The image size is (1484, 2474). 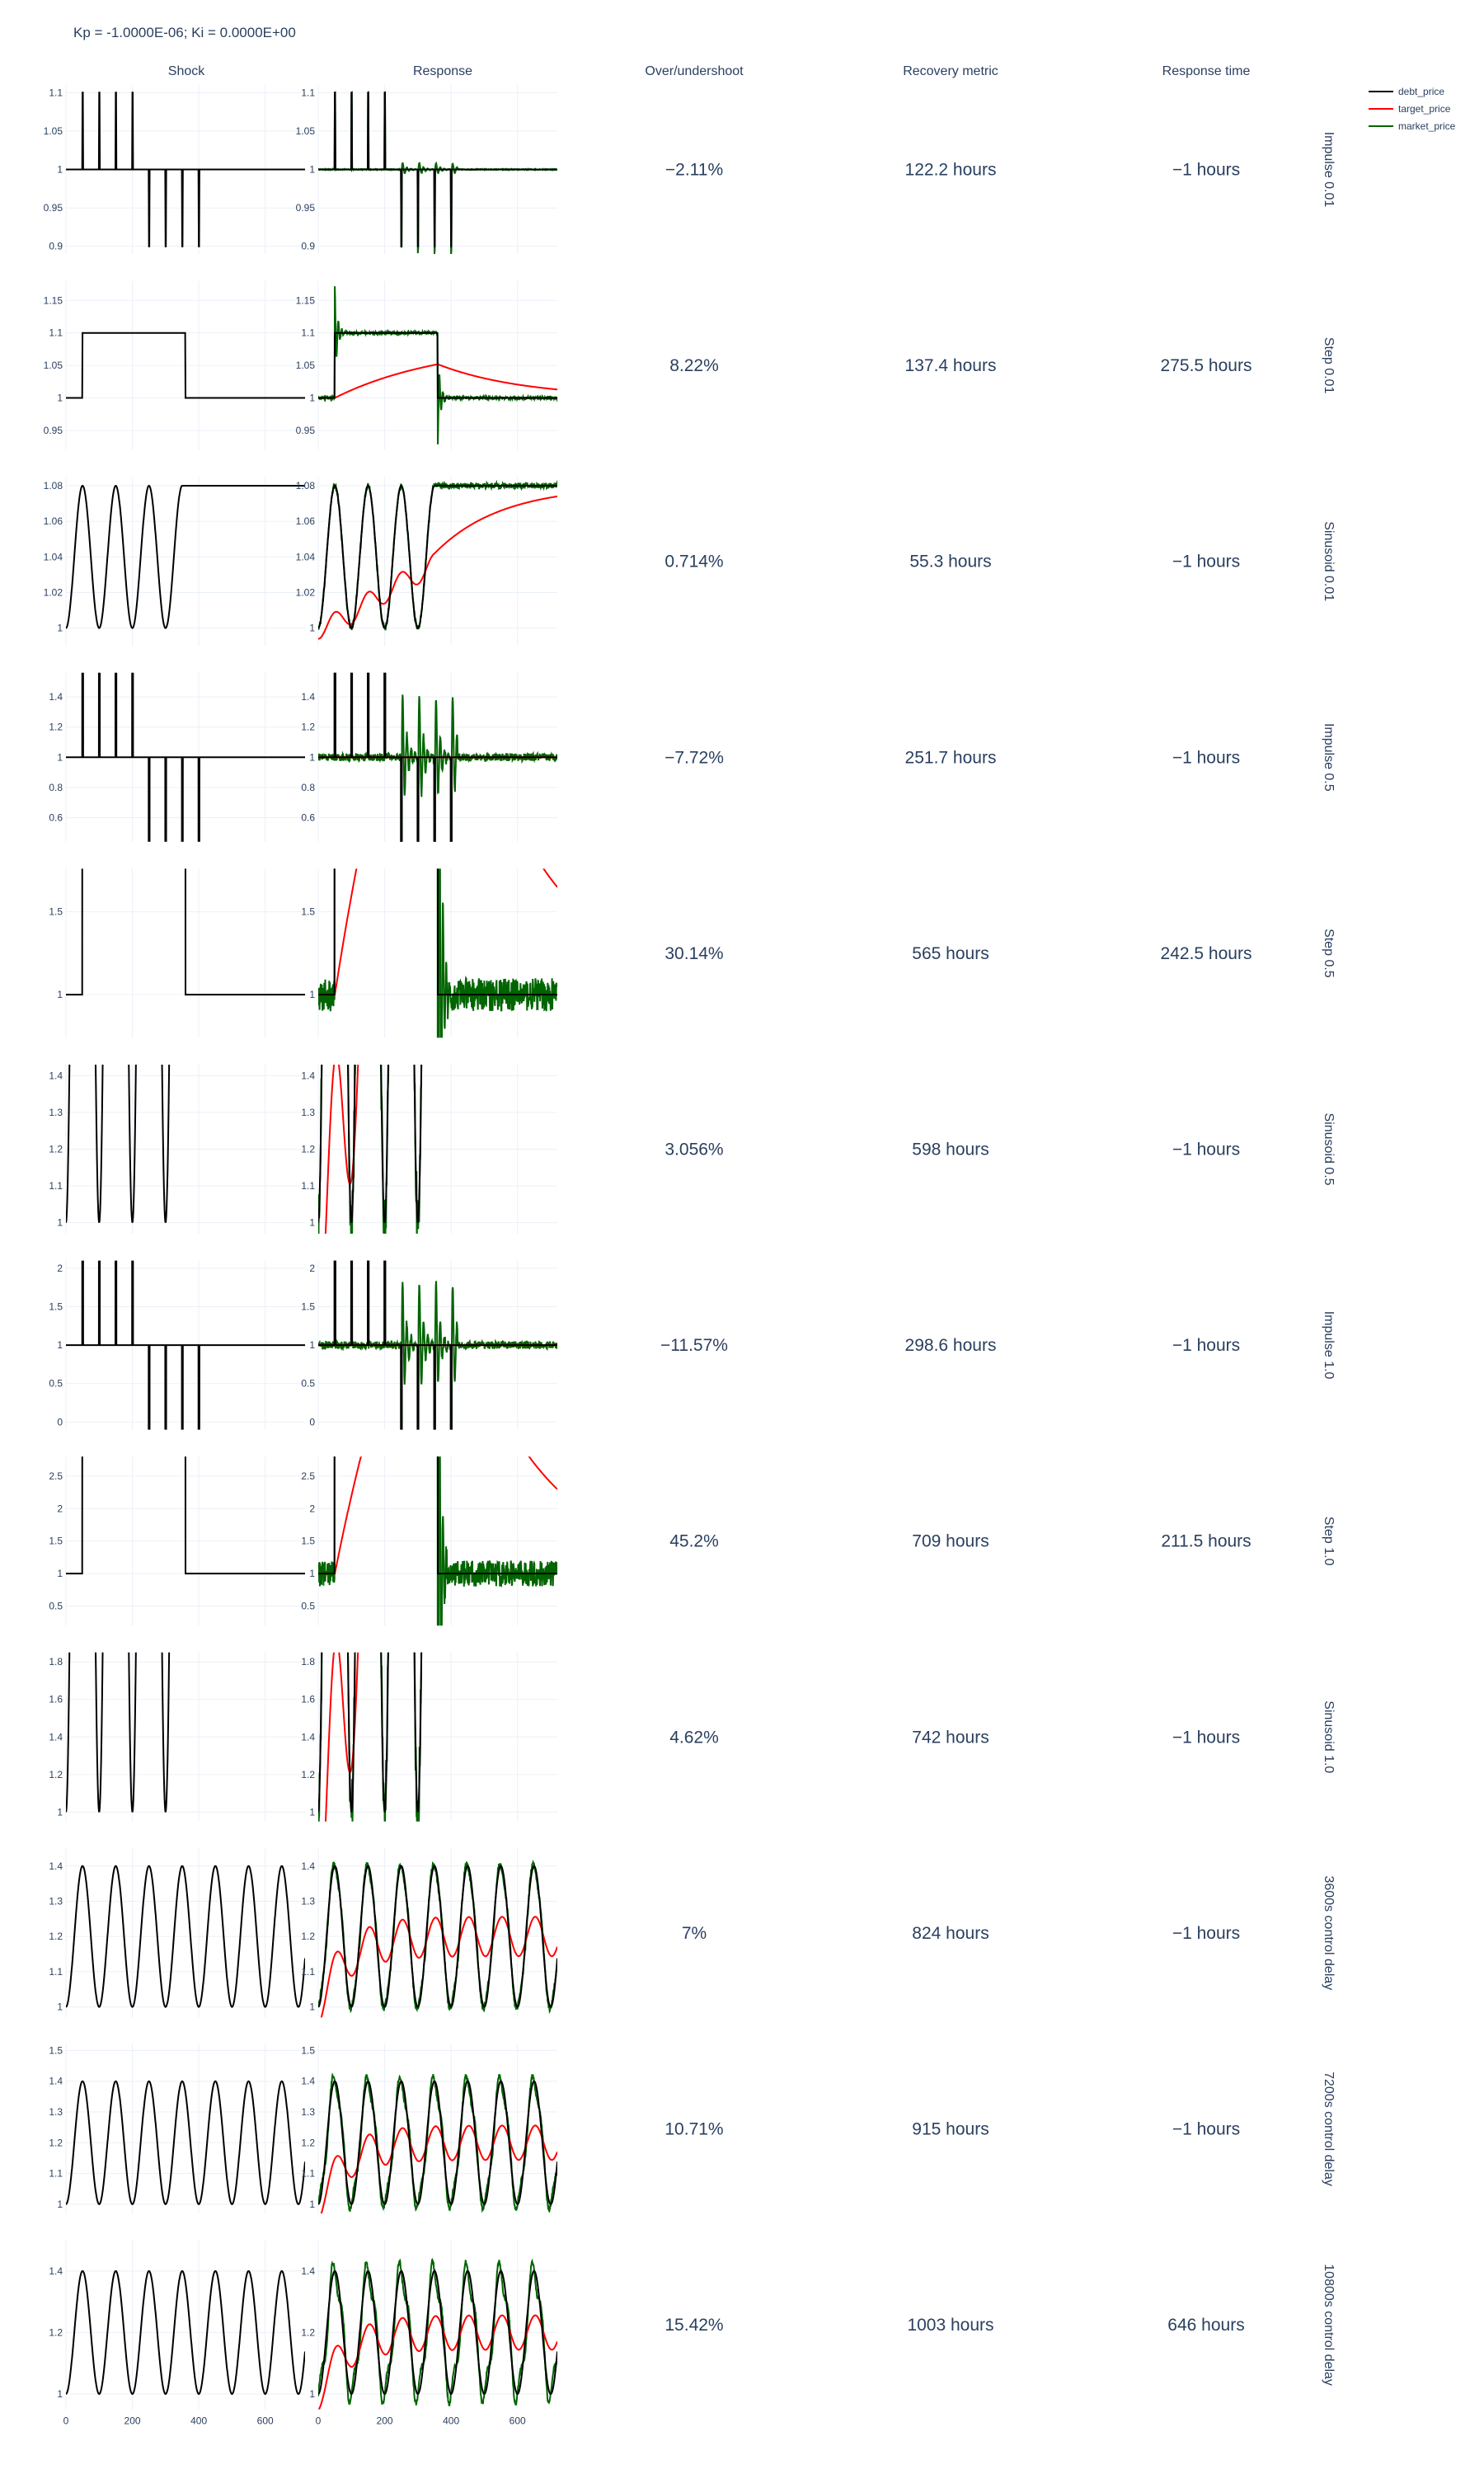 I want to click on shock-panel-row-4-ytick-label: 0.8, so click(x=56, y=787).